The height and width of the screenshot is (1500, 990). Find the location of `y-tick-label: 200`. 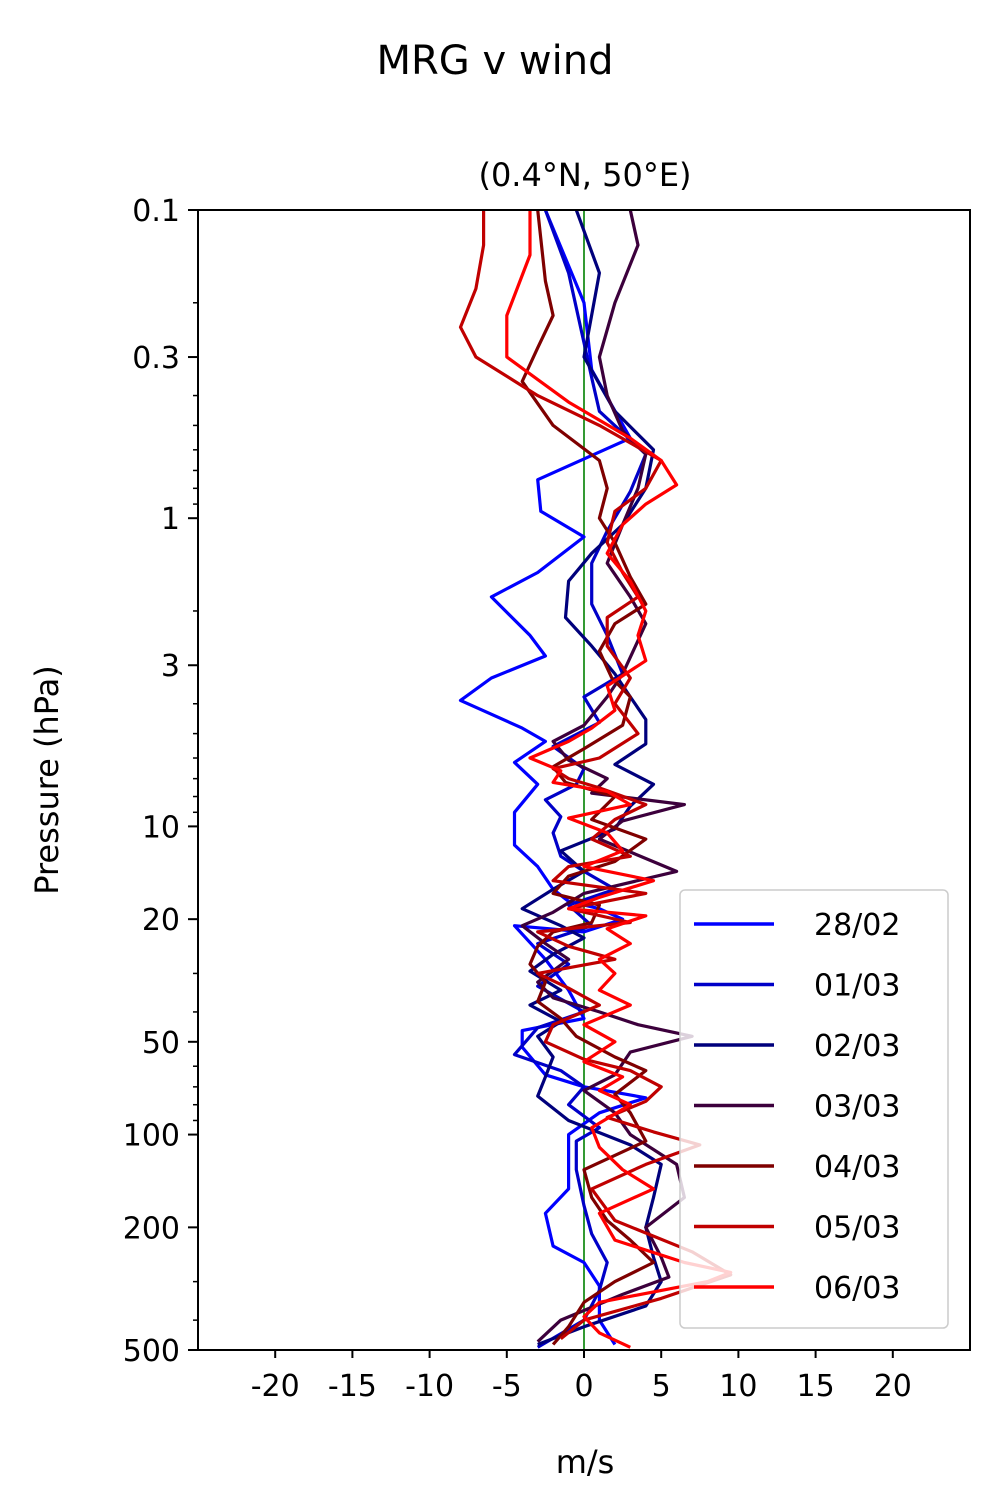

y-tick-label: 200 is located at coordinates (151, 1228).